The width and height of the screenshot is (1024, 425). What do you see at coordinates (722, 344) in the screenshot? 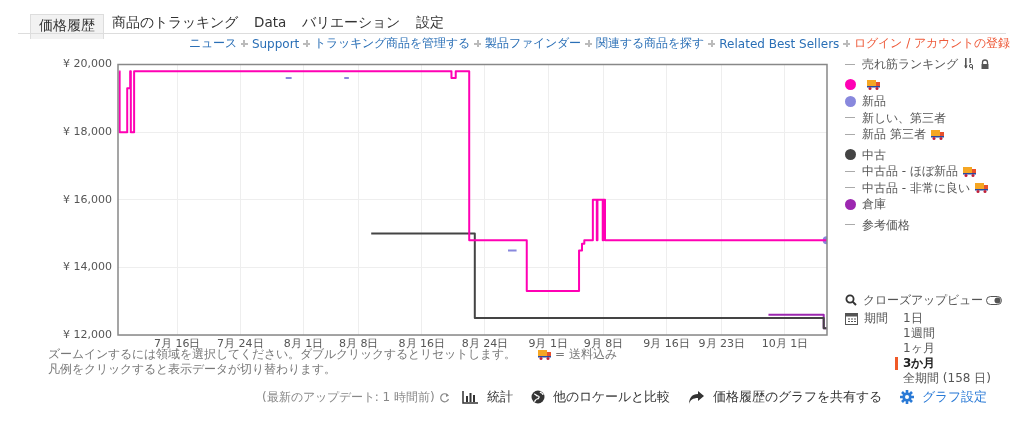
I see `x-tick-label: 9月 23日` at bounding box center [722, 344].